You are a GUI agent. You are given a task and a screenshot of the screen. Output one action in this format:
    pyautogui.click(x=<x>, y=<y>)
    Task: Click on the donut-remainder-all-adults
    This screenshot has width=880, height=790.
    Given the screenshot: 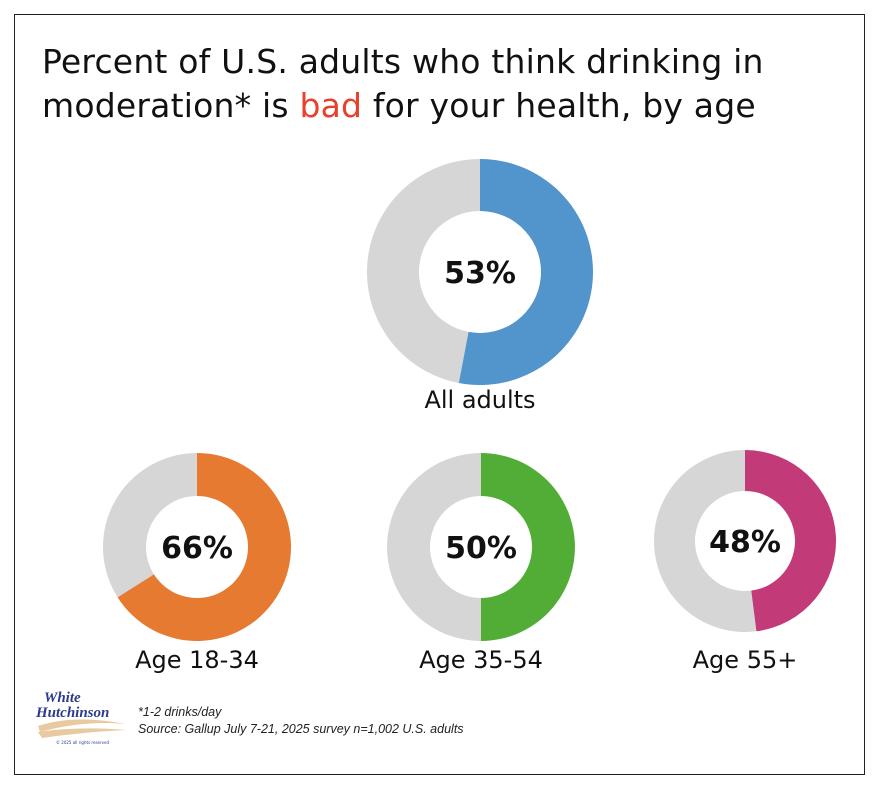 What is the action you would take?
    pyautogui.click(x=423, y=271)
    